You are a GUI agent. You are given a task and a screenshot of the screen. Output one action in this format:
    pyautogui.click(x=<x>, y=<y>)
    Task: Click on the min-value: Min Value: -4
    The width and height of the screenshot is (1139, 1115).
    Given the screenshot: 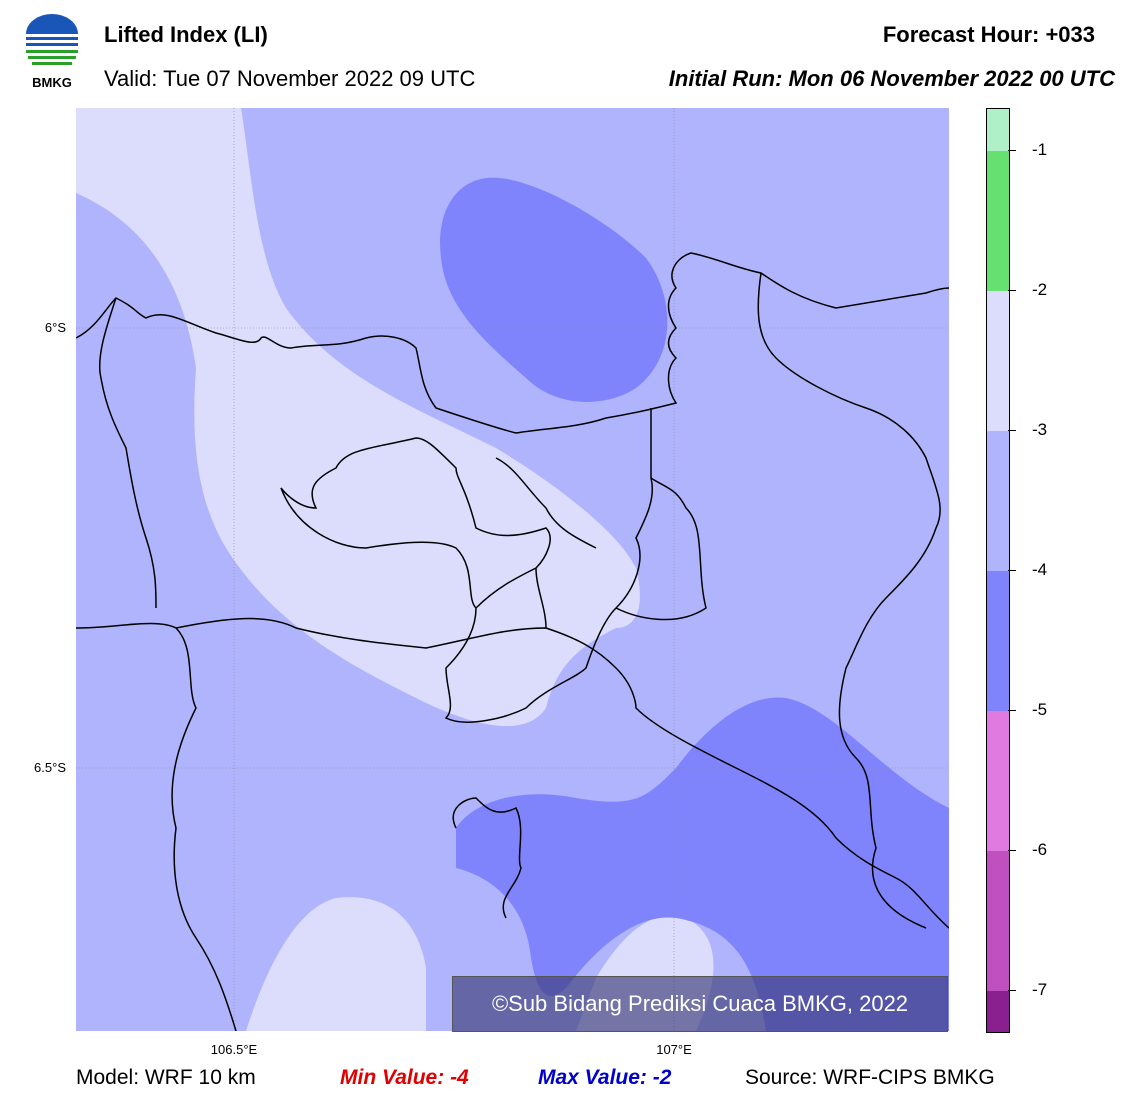 What is the action you would take?
    pyautogui.click(x=404, y=1077)
    